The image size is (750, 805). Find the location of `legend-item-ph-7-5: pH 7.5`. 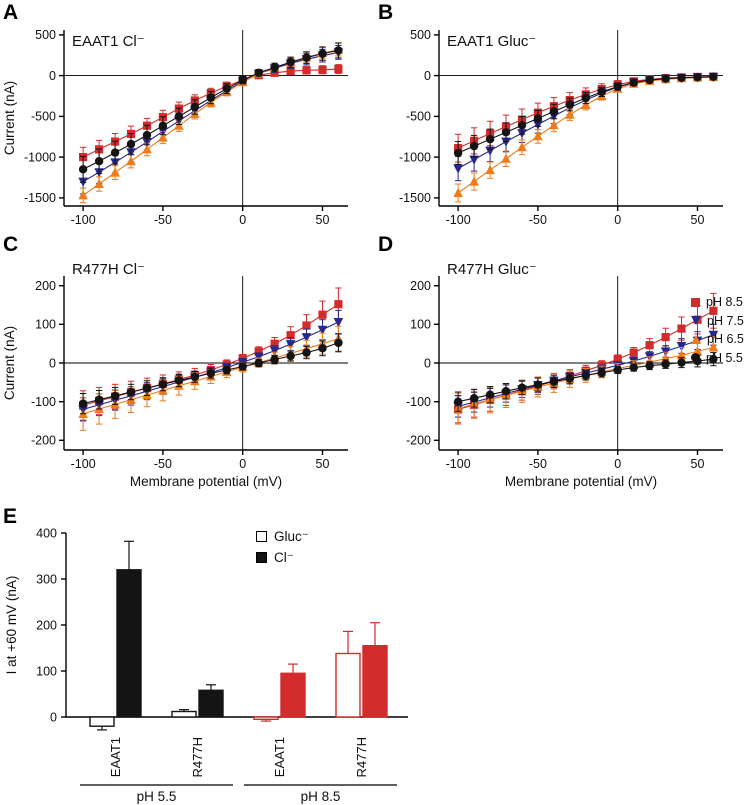

legend-item-ph-7-5: pH 7.5 is located at coordinates (717, 321).